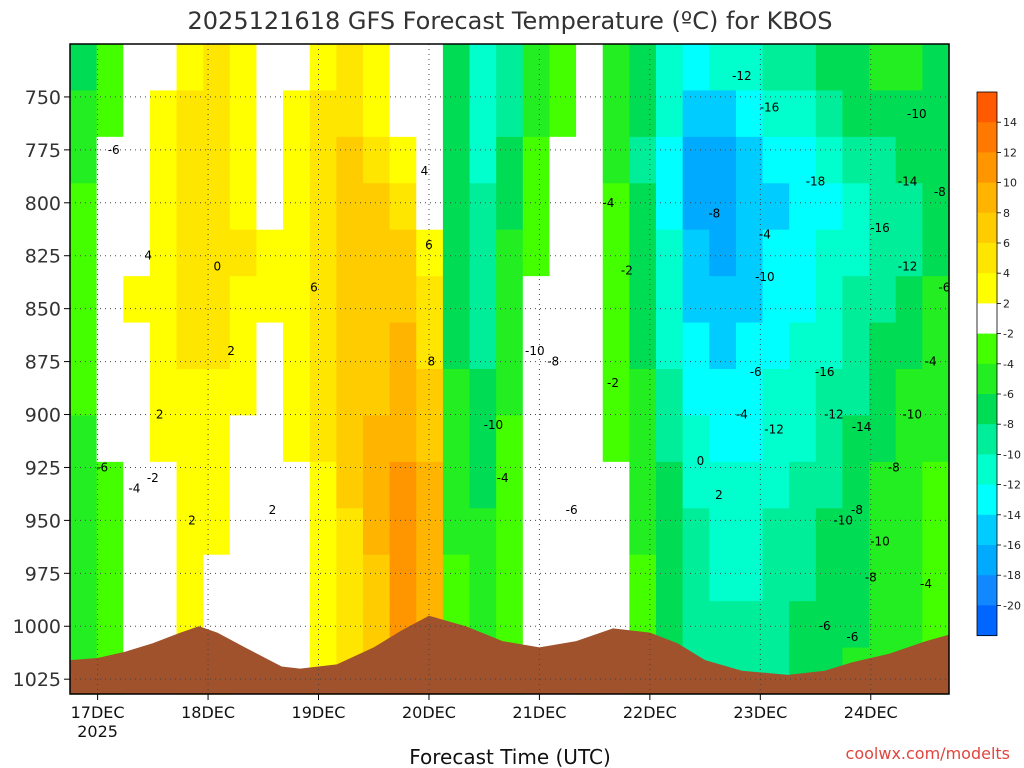  What do you see at coordinates (719, 495) in the screenshot?
I see `contour-label: 2` at bounding box center [719, 495].